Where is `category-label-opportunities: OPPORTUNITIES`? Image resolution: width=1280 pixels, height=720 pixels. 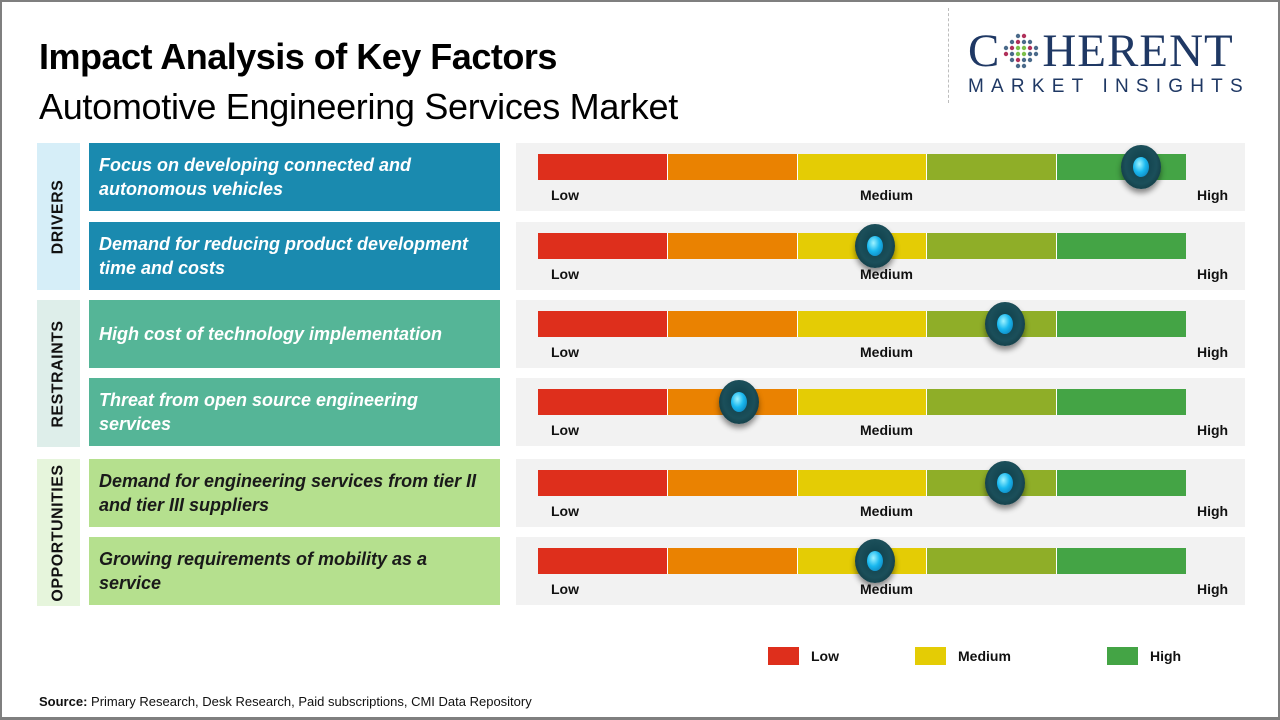 category-label-opportunities: OPPORTUNITIES is located at coordinates (58, 532).